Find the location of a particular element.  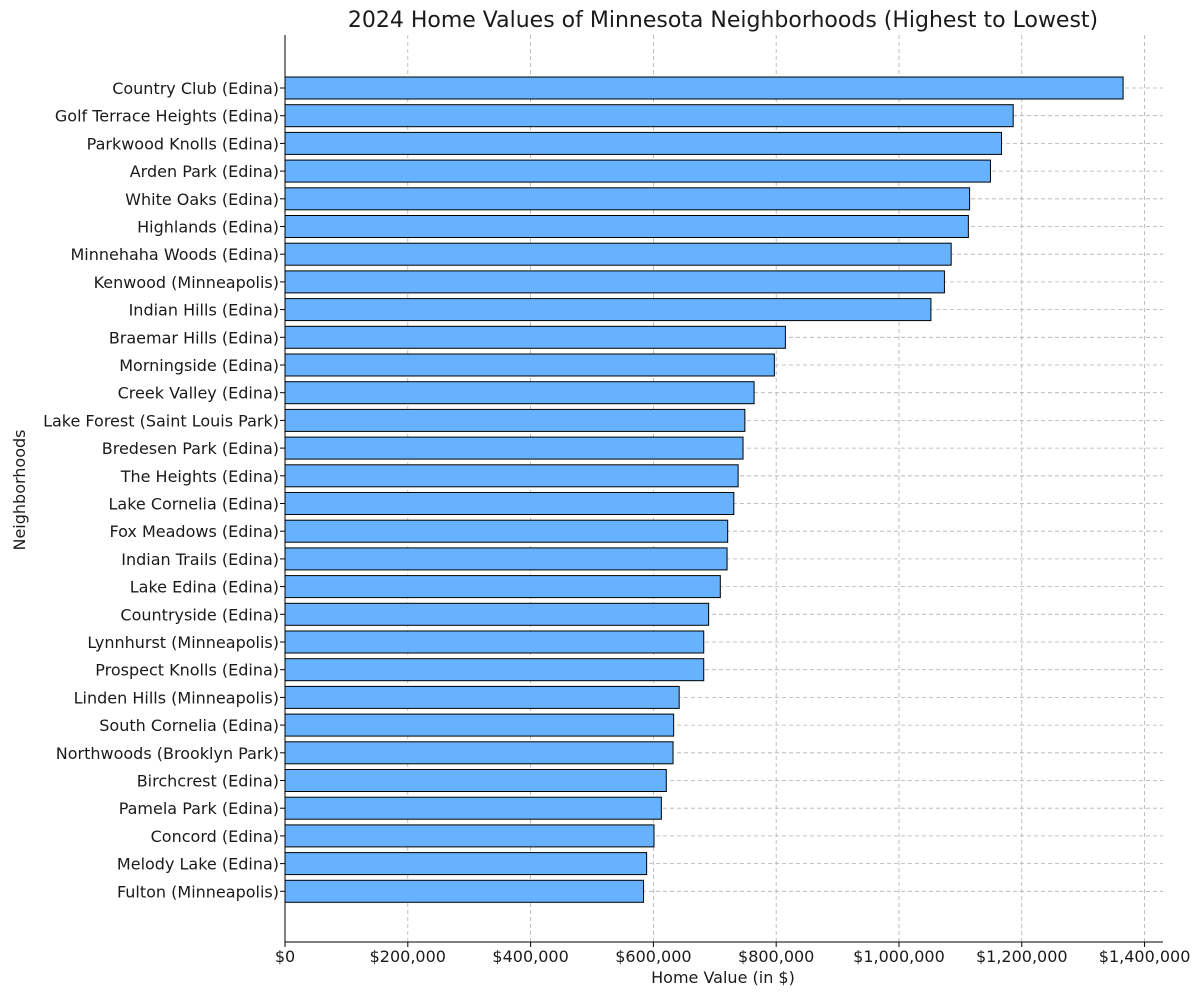

y-tick-label: South Cornelia (Edina) is located at coordinates (189, 725).